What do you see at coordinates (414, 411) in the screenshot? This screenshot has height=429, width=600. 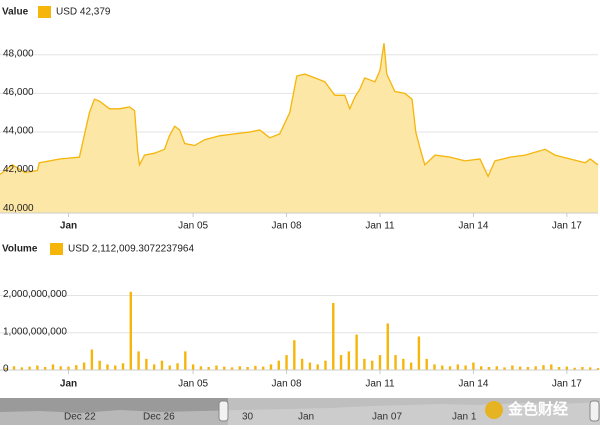 I see `navigator-selection` at bounding box center [414, 411].